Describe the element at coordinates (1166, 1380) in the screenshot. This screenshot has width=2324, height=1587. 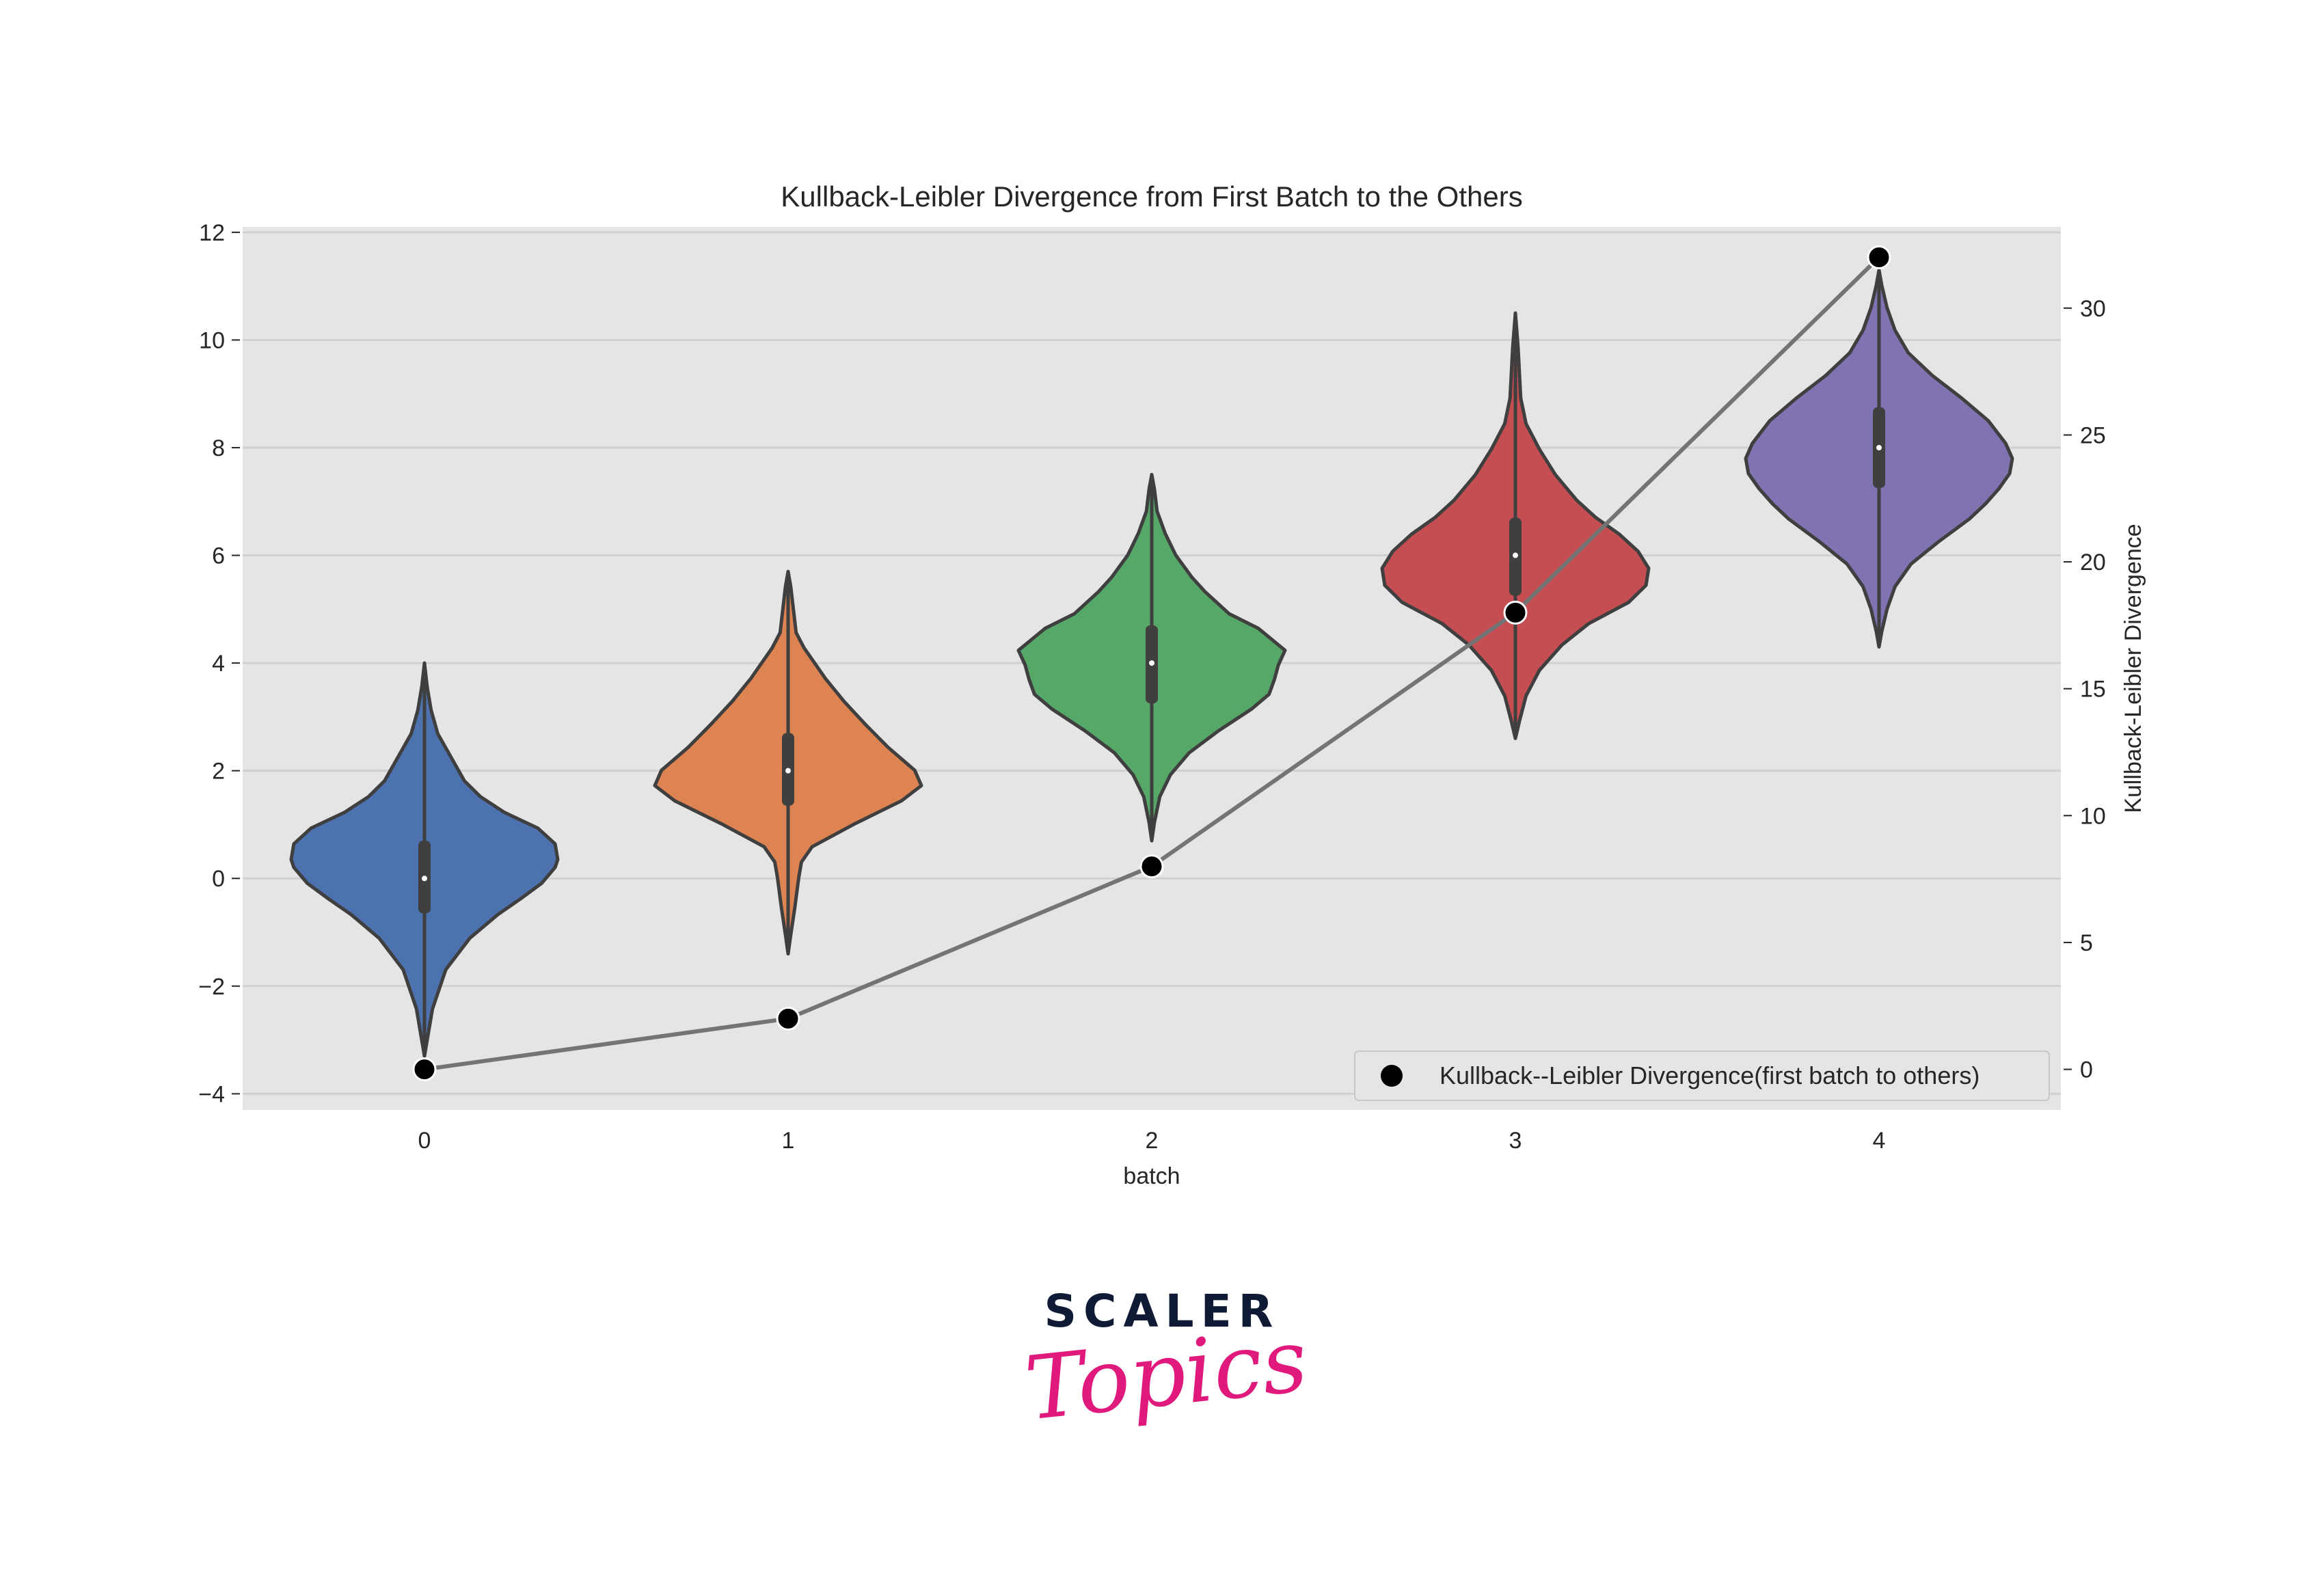
I see `scaler-topics-logo: SCALER Topics` at that location.